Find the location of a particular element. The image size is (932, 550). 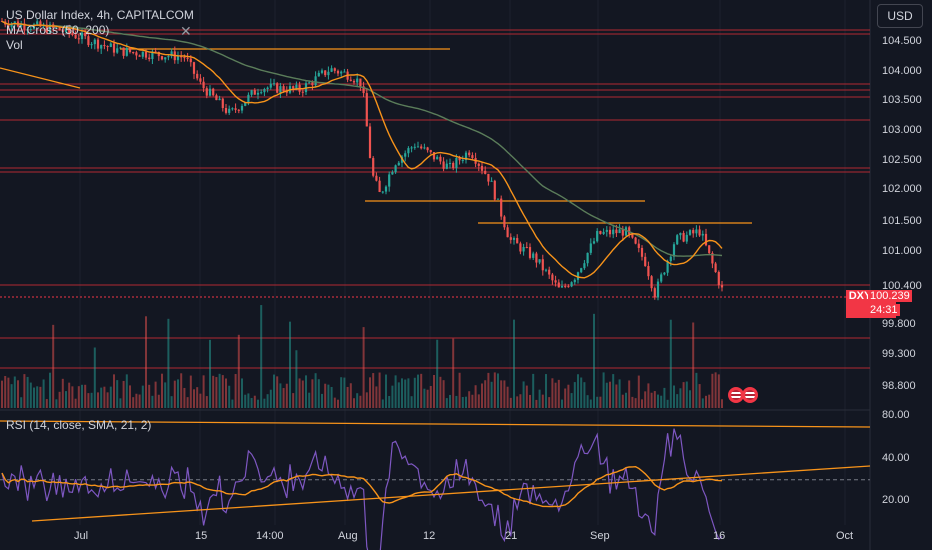

price-tag-value: 100.239 is located at coordinates (890, 296).